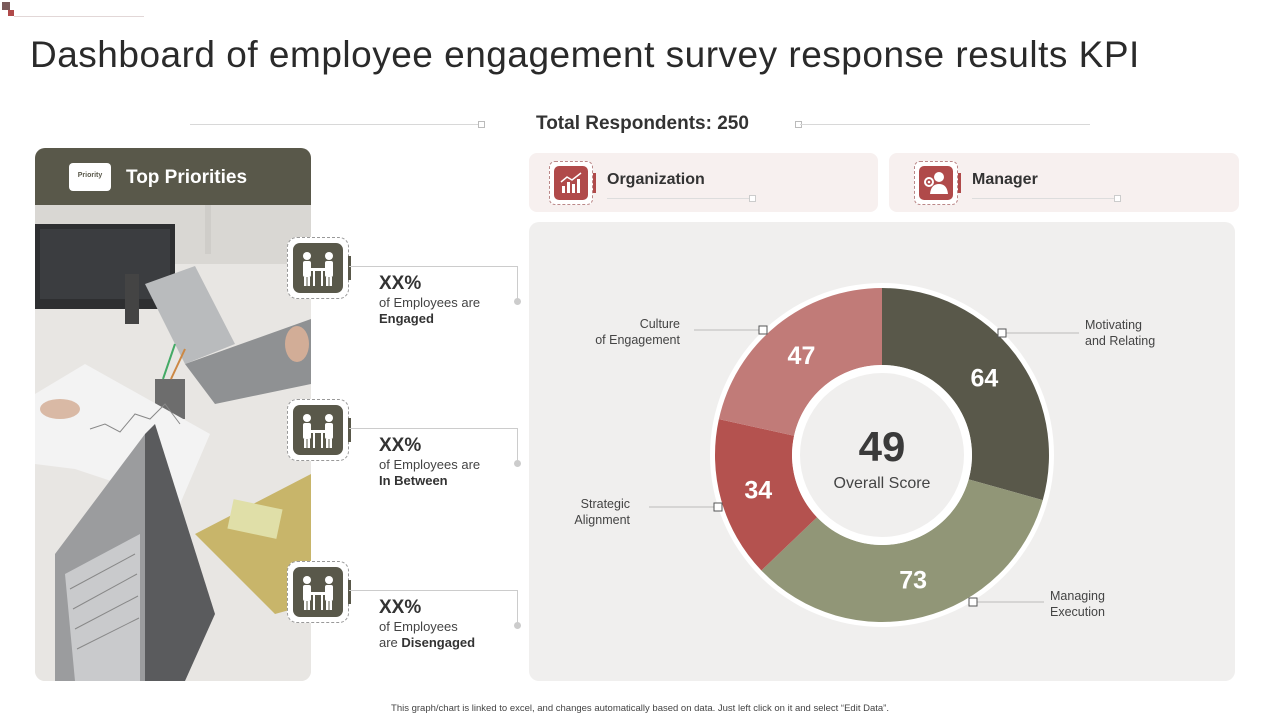  What do you see at coordinates (1077, 612) in the screenshot?
I see `segment-category-label: Execution` at bounding box center [1077, 612].